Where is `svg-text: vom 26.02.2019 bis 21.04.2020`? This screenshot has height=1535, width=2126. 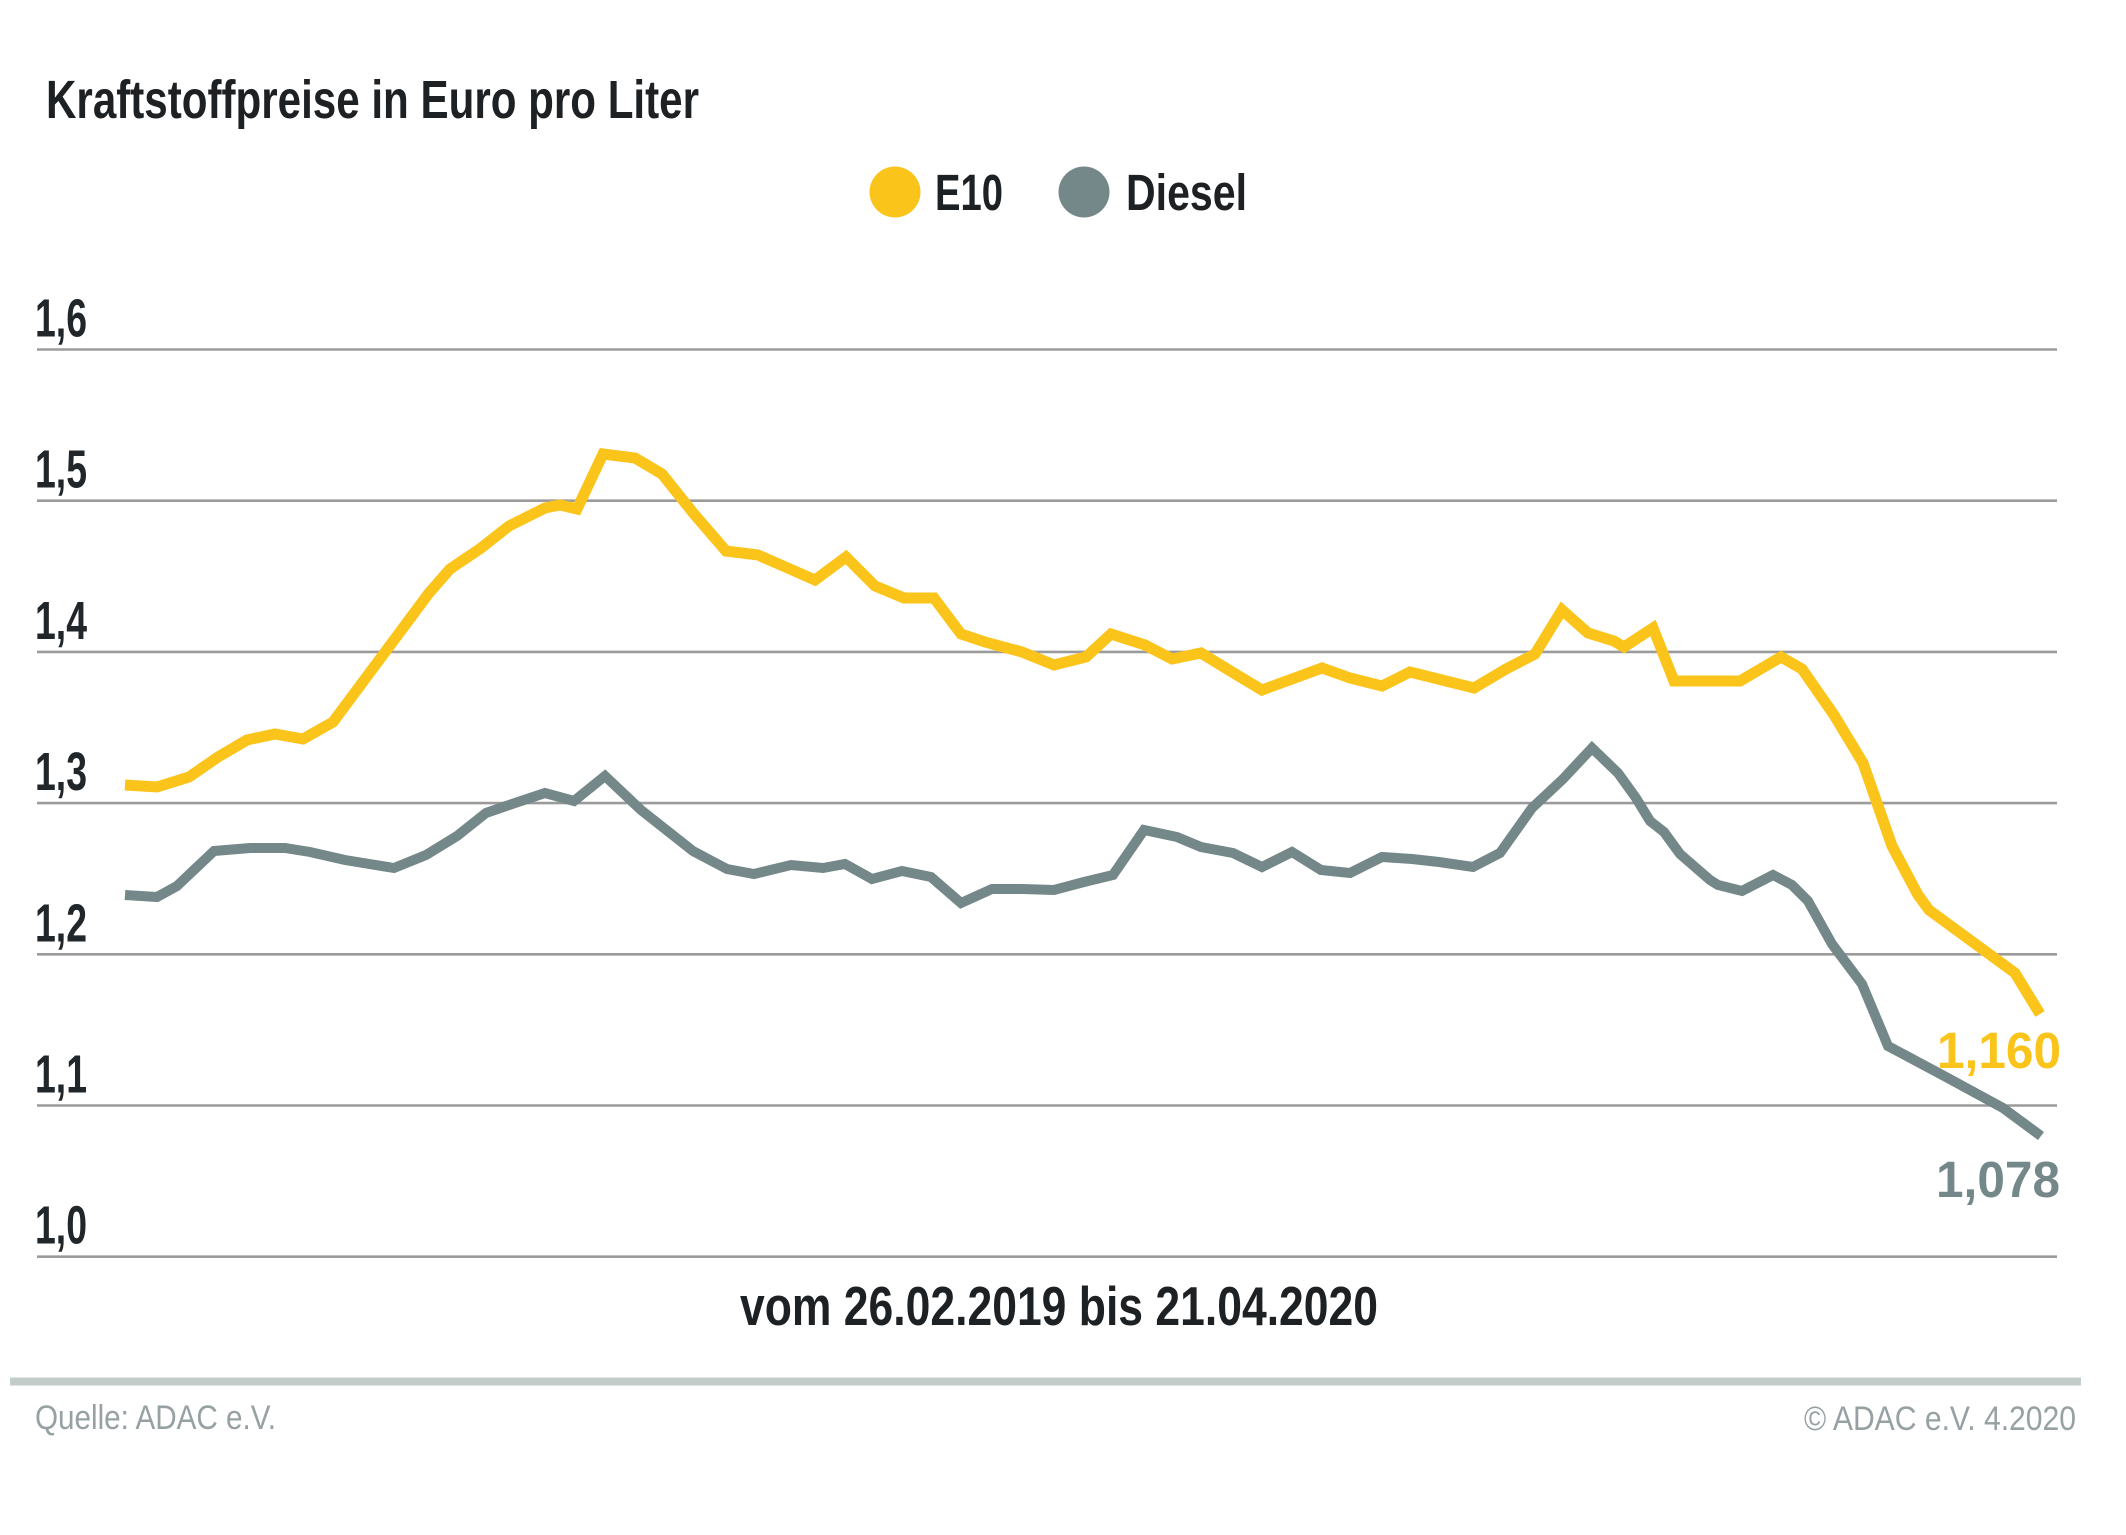
svg-text: vom 26.02.2019 bis 21.04.2020 is located at coordinates (1059, 1306).